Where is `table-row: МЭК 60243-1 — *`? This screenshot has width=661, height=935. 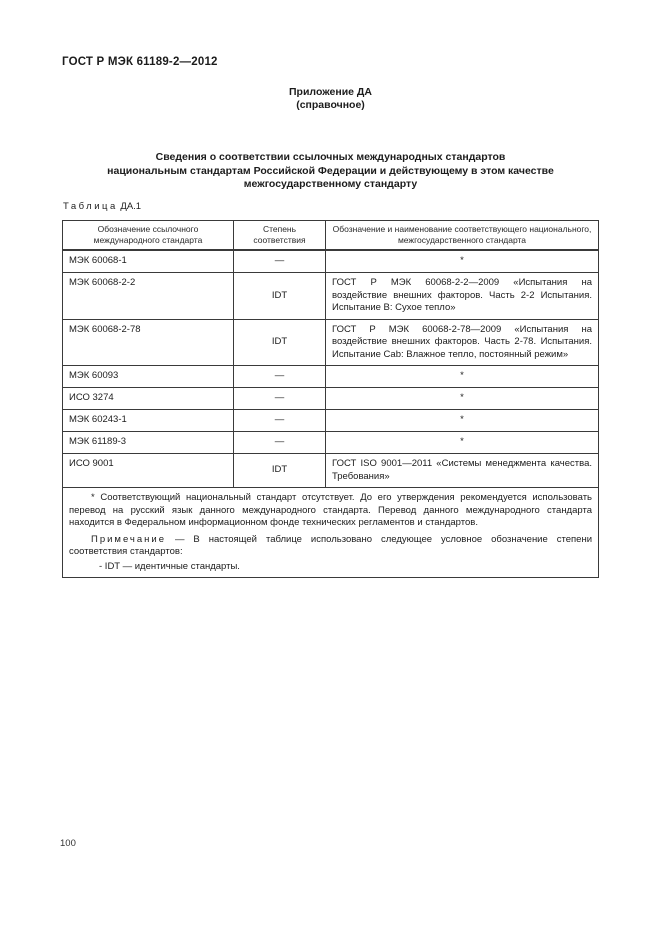
table-row: МЭК 60243-1 — * is located at coordinates (330, 420).